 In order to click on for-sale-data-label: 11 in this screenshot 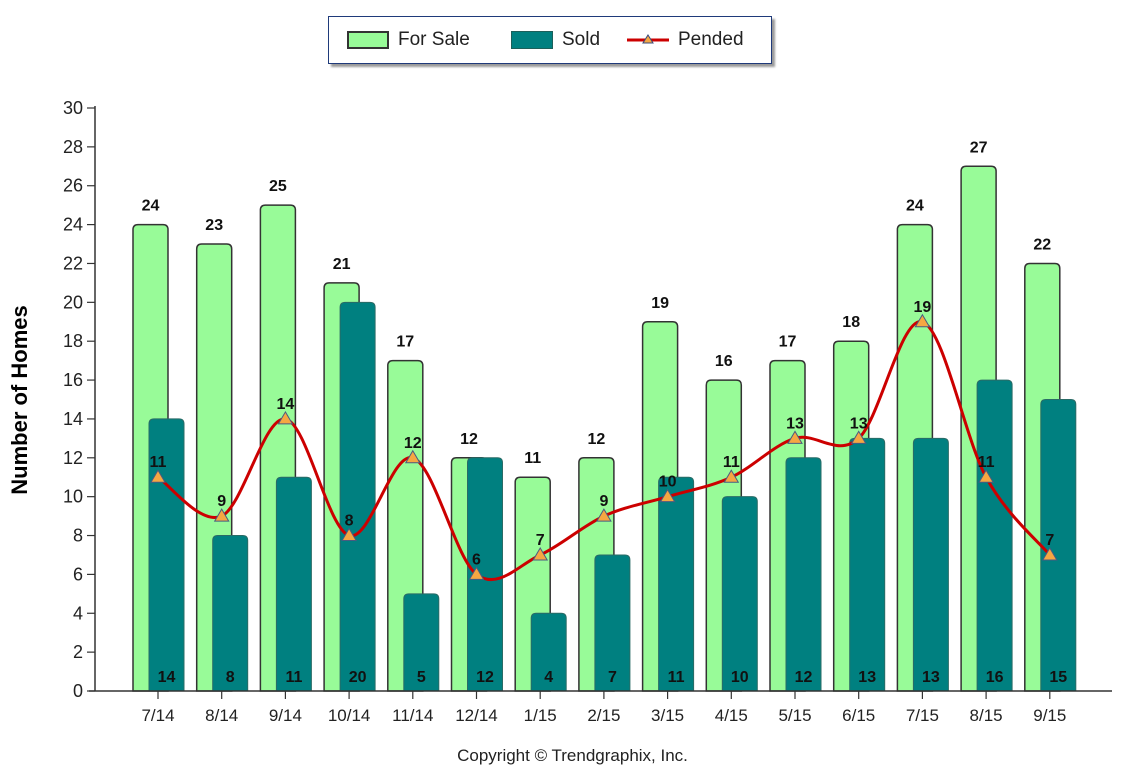, I will do `click(532, 458)`.